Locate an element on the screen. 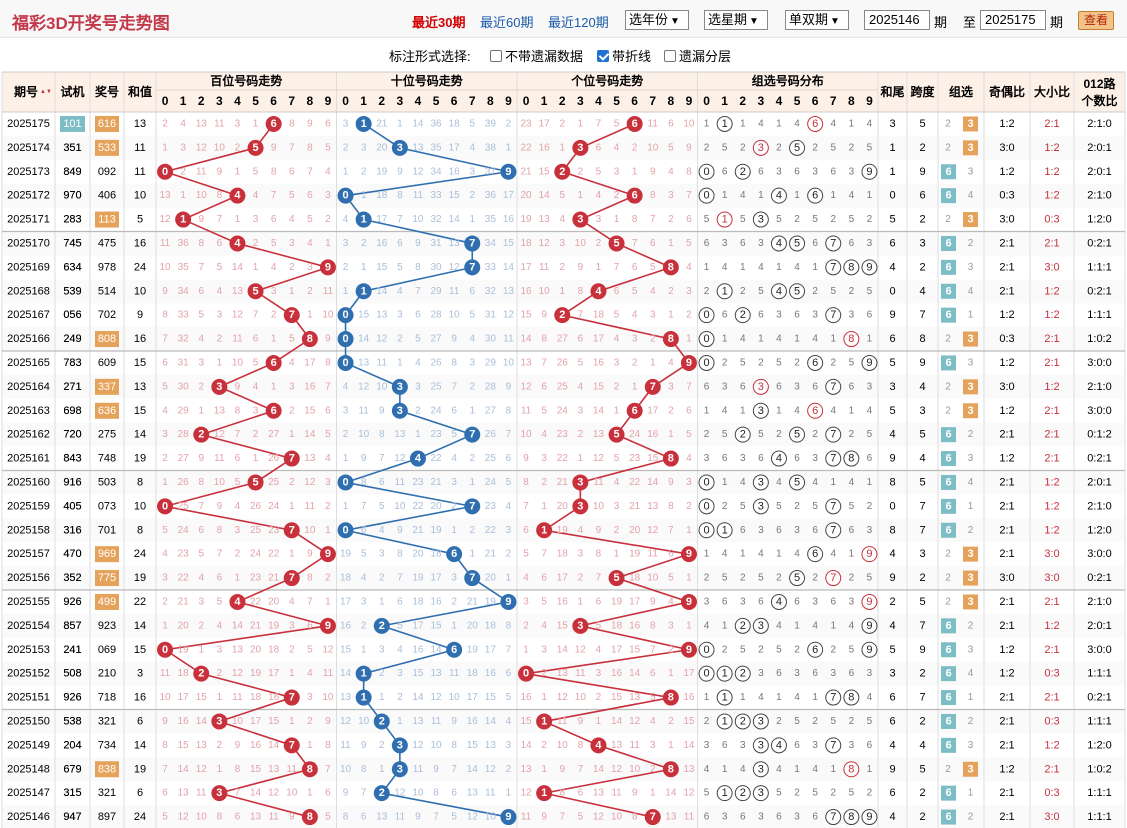  to-issue-input: 2025175 is located at coordinates (1013, 20).